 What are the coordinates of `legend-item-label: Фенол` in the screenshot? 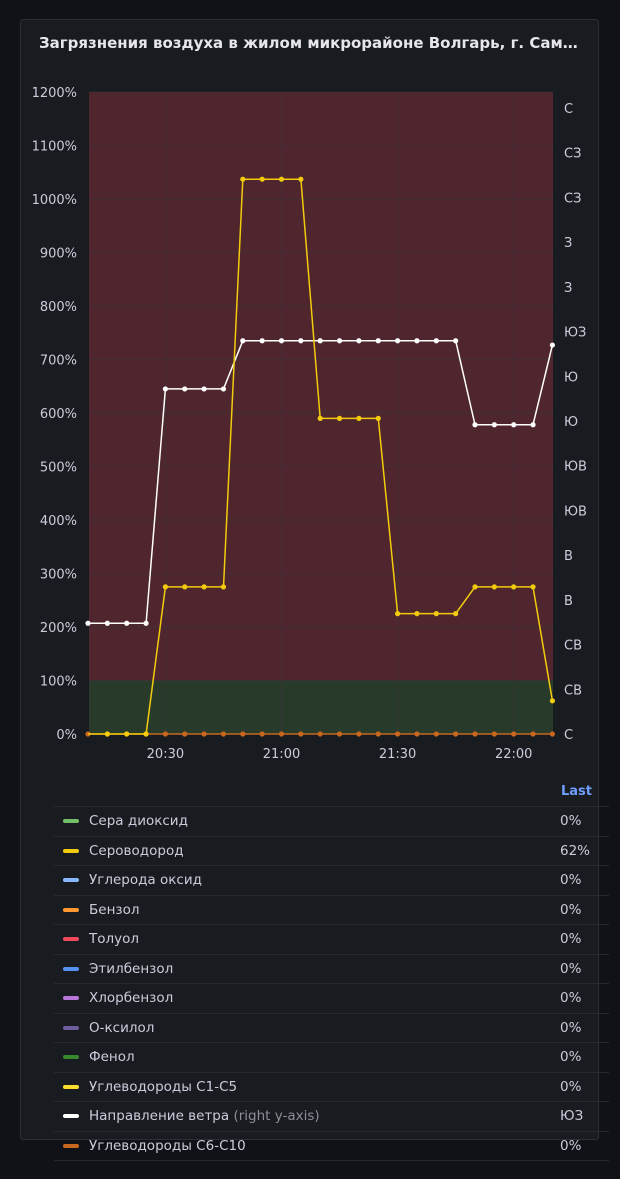 It's located at (112, 1057).